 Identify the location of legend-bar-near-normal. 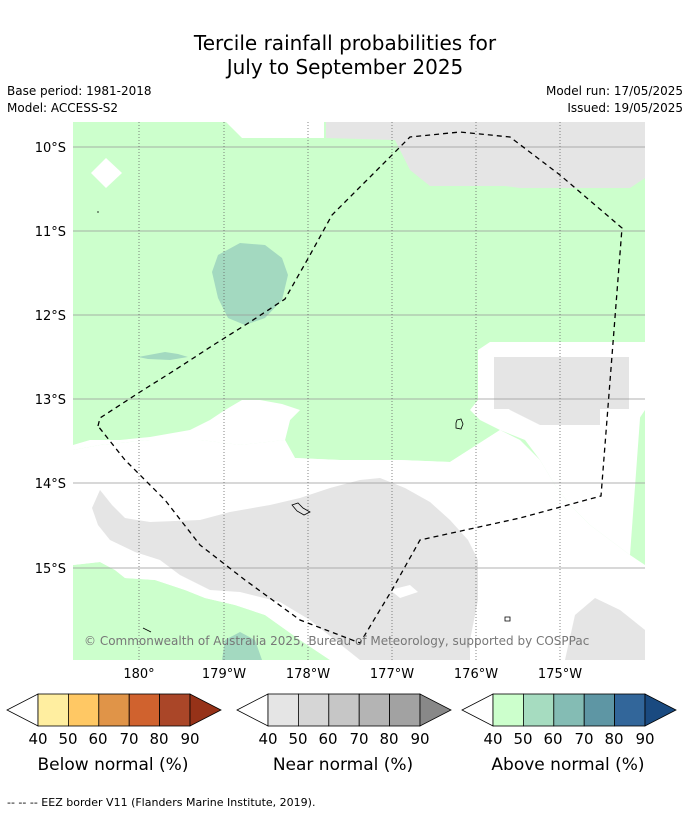
(344, 710).